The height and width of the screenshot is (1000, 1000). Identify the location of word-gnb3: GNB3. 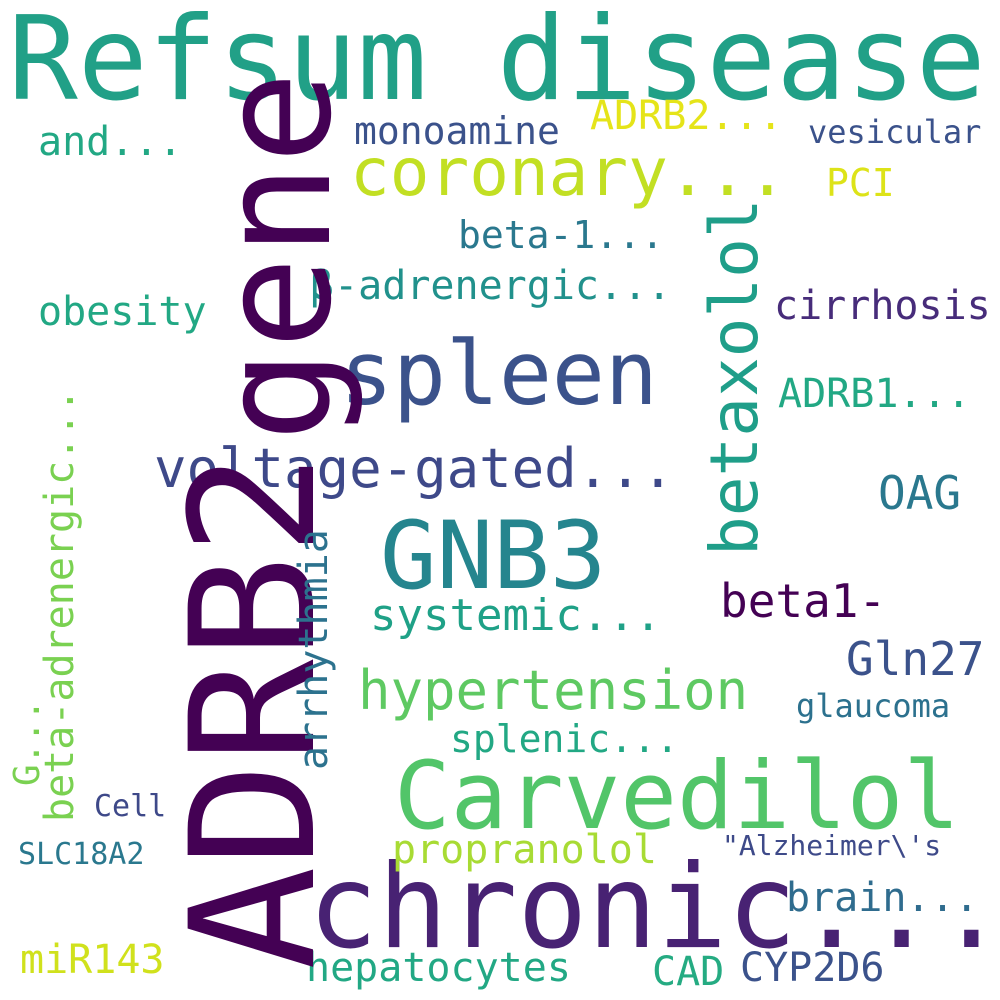
(493, 556).